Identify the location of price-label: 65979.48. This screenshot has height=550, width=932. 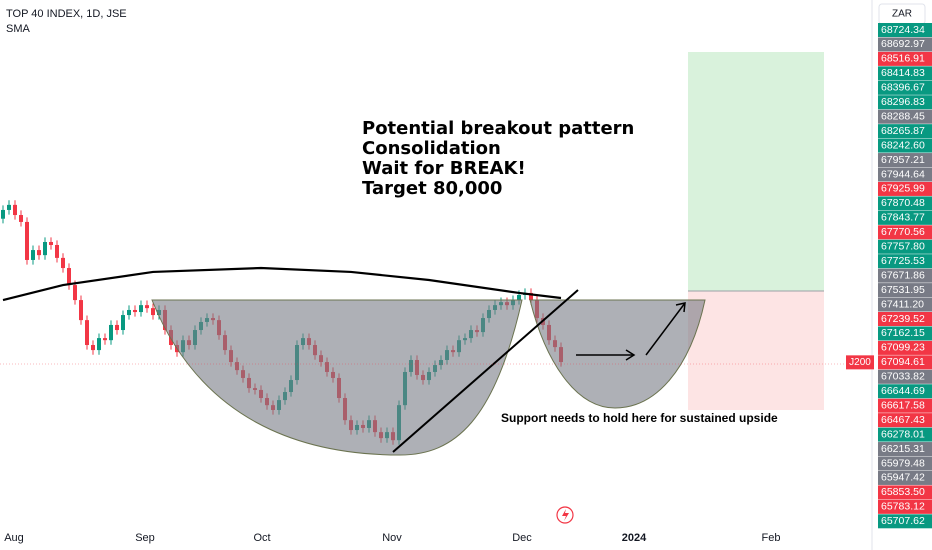
(903, 463).